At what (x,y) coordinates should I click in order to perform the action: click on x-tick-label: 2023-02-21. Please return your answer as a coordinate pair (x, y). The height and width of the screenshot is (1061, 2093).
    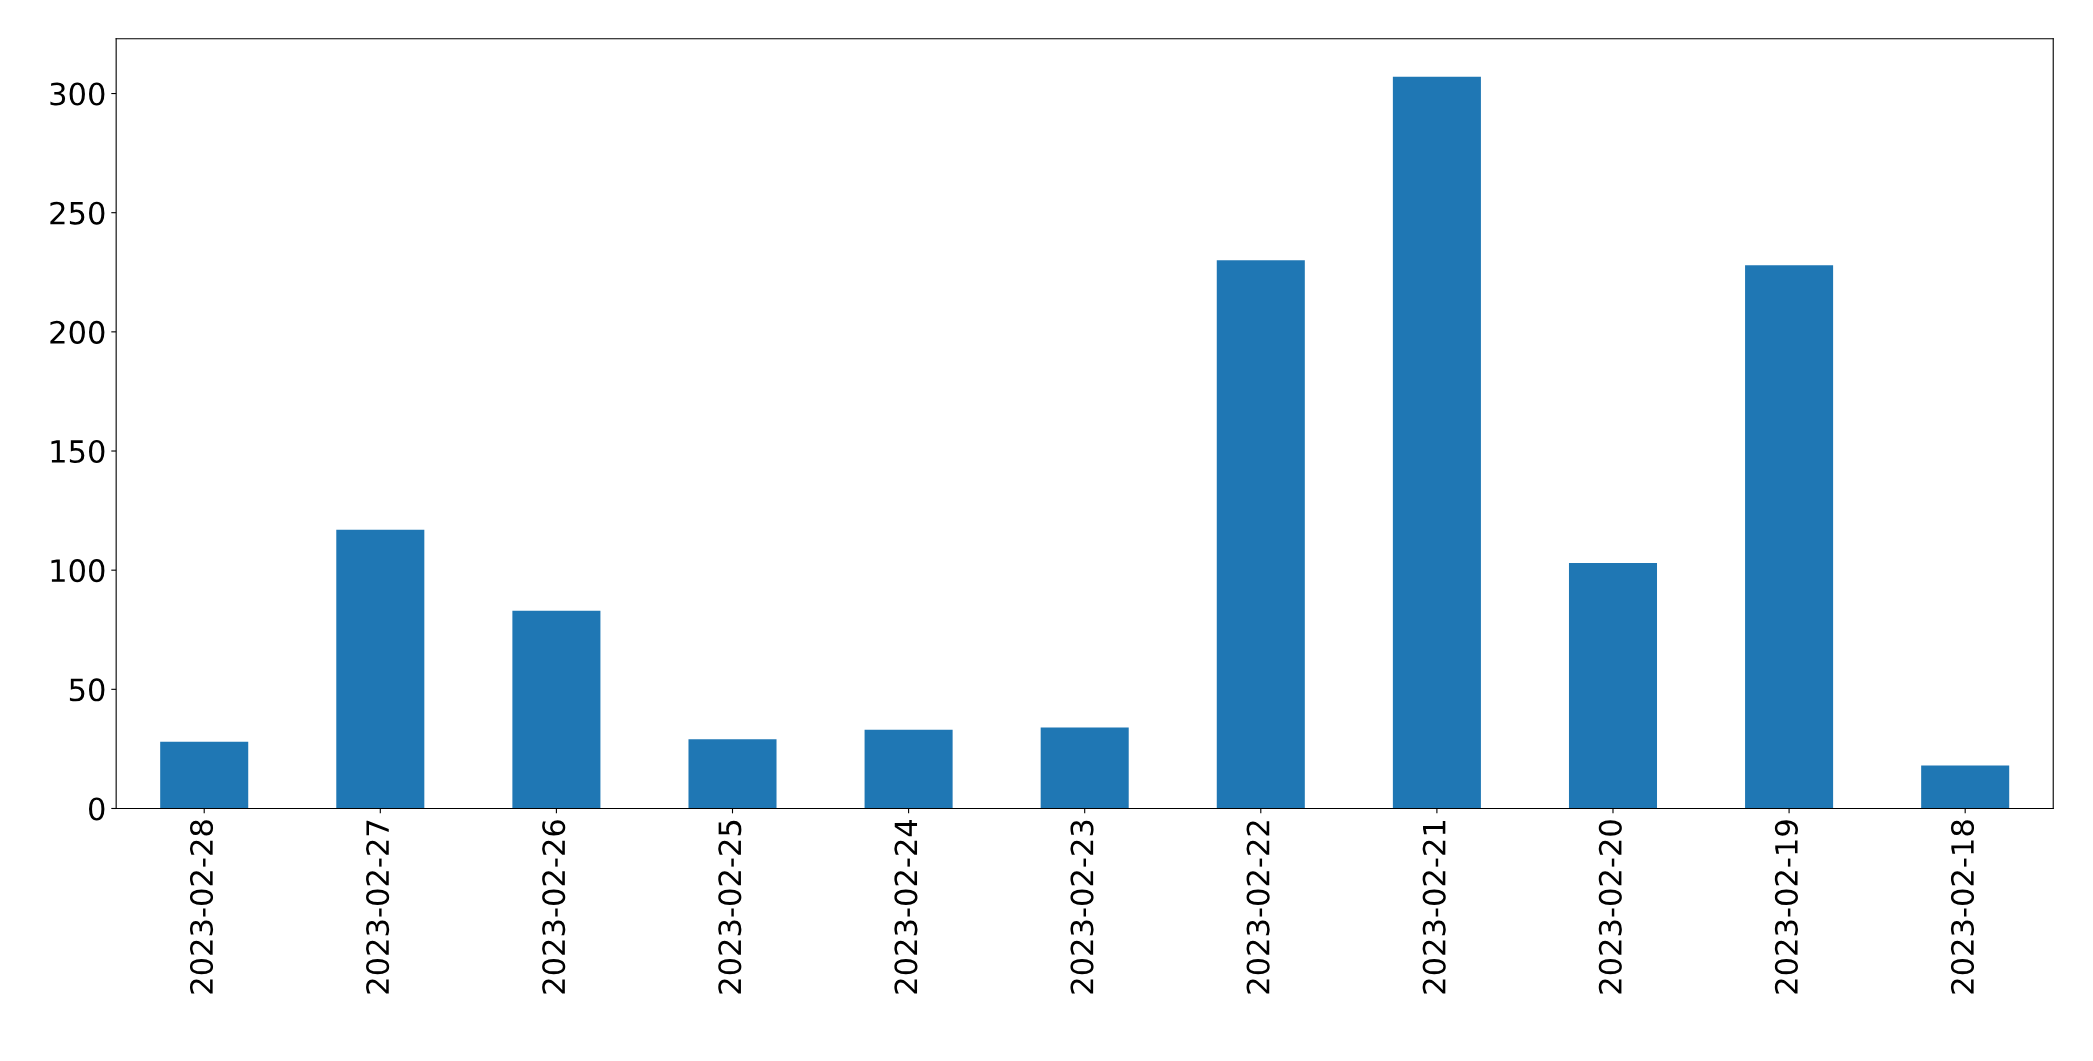
    Looking at the image, I should click on (1434, 907).